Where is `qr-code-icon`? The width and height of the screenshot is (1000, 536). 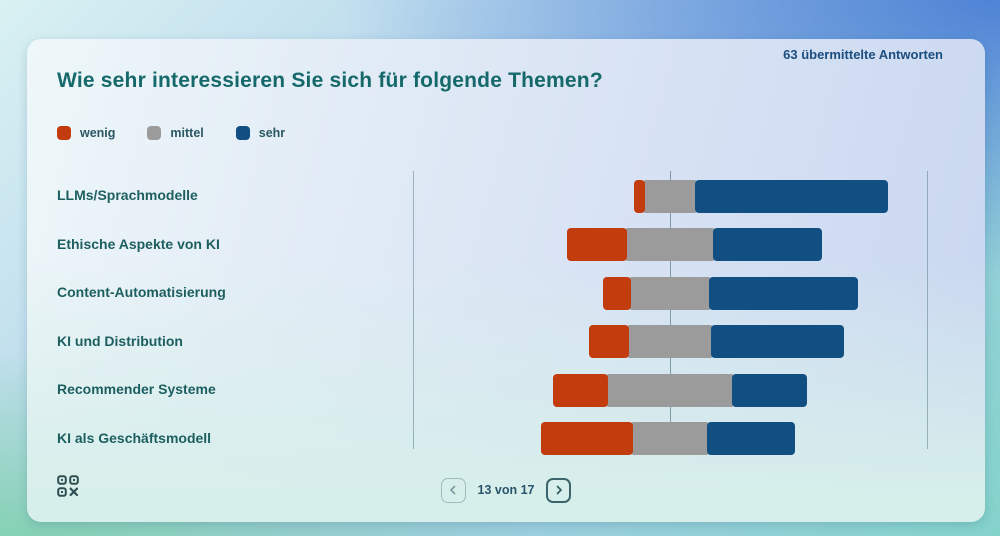
qr-code-icon is located at coordinates (68, 486).